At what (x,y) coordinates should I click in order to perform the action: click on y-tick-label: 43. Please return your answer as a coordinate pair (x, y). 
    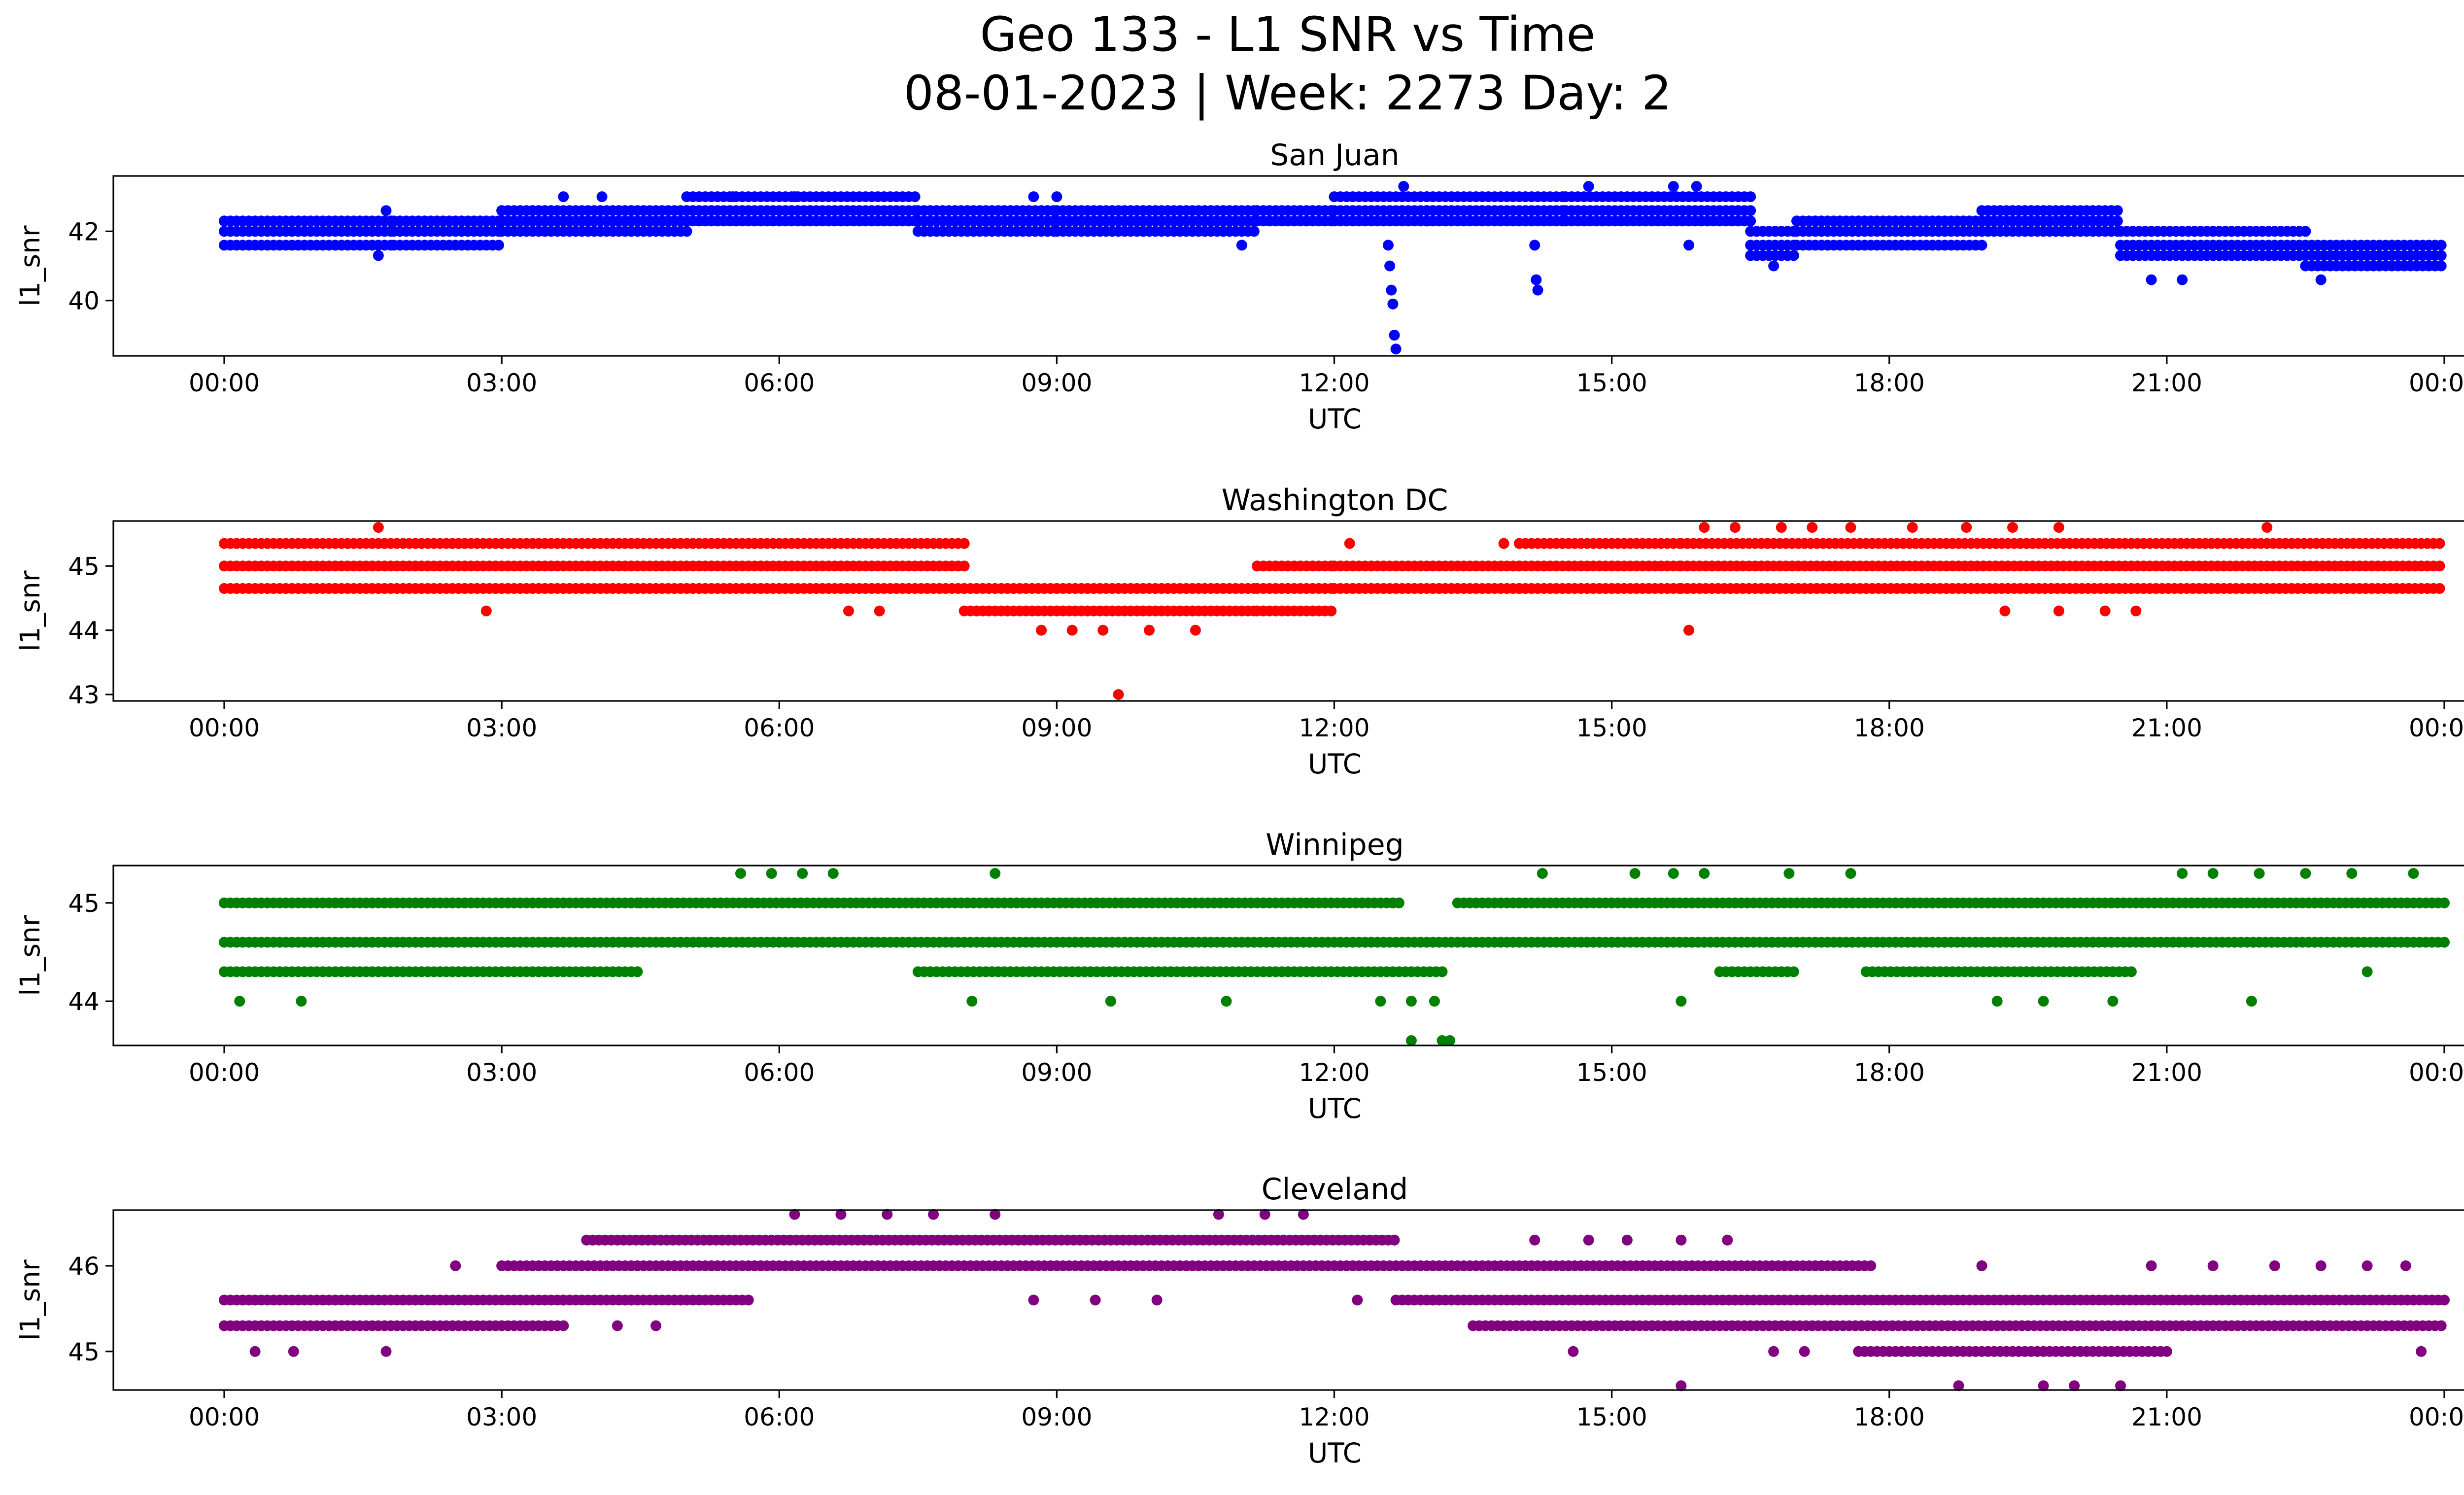
    Looking at the image, I should click on (84, 695).